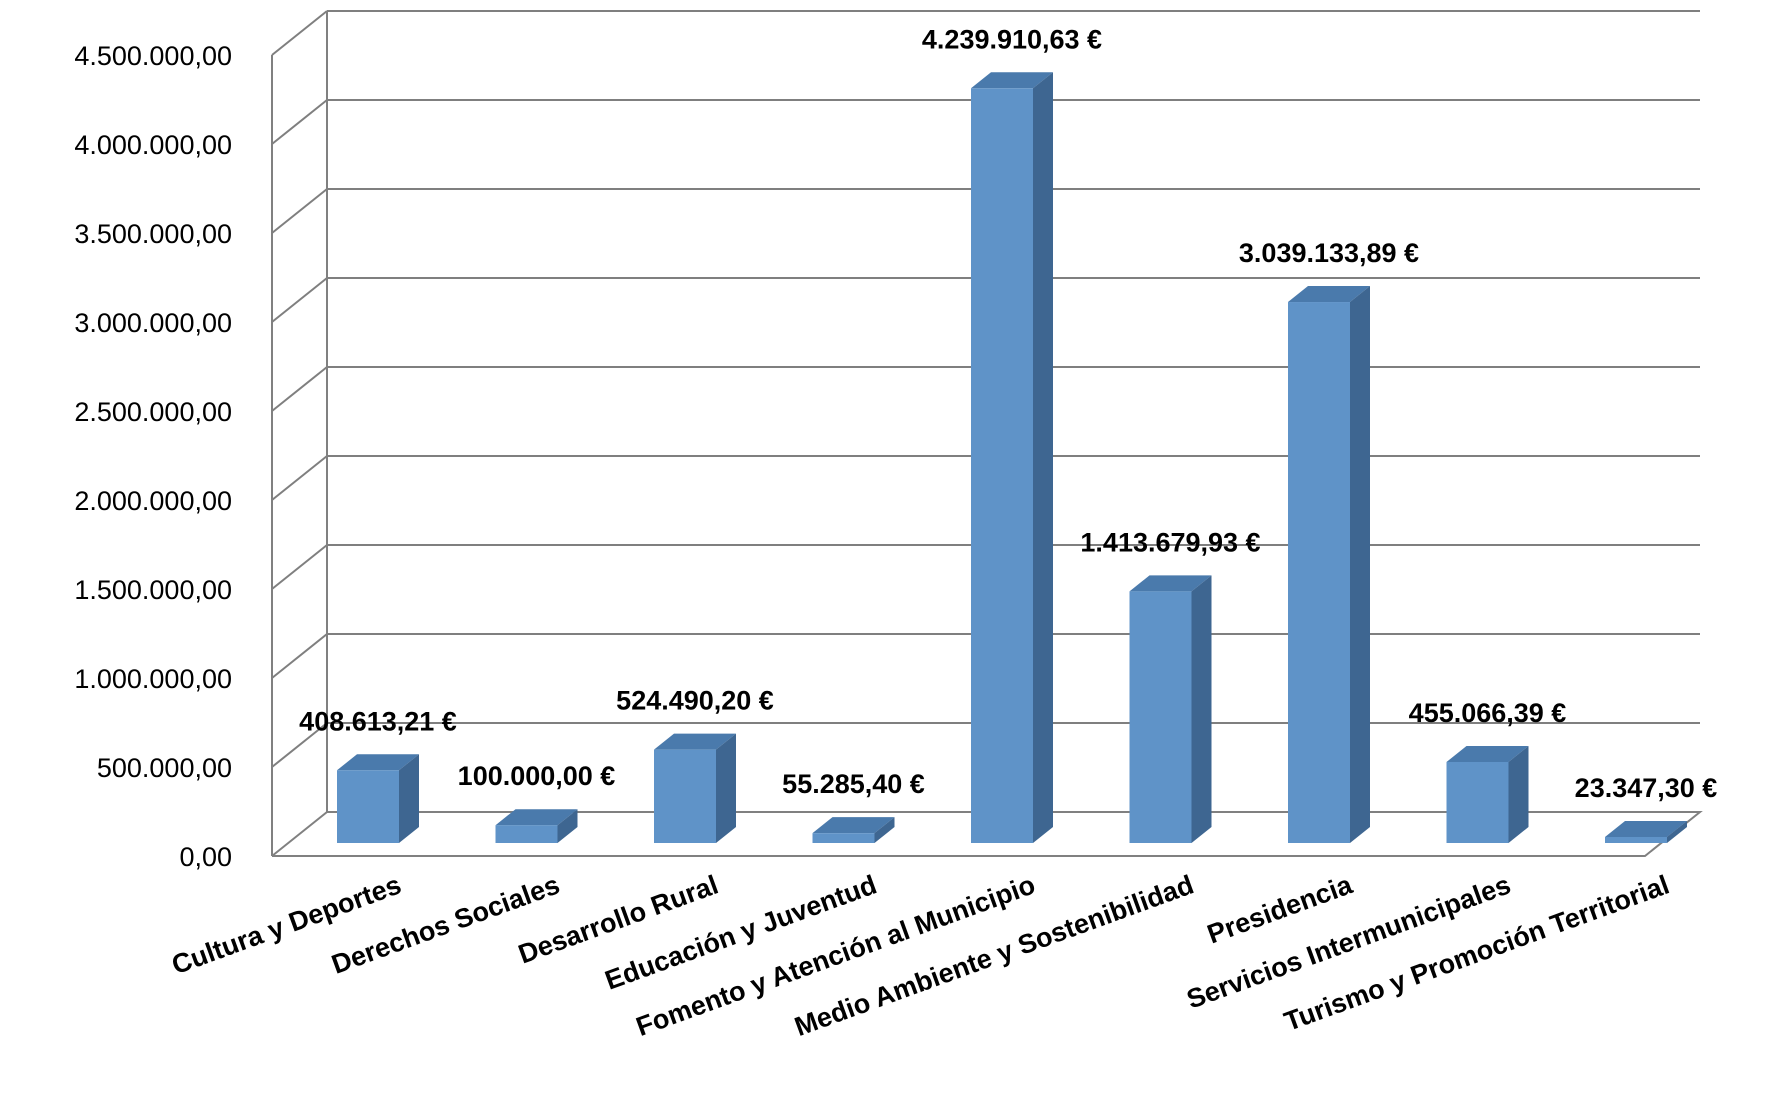  Describe the element at coordinates (1329, 253) in the screenshot. I see `data-label: 3.039.133,89 €` at that location.